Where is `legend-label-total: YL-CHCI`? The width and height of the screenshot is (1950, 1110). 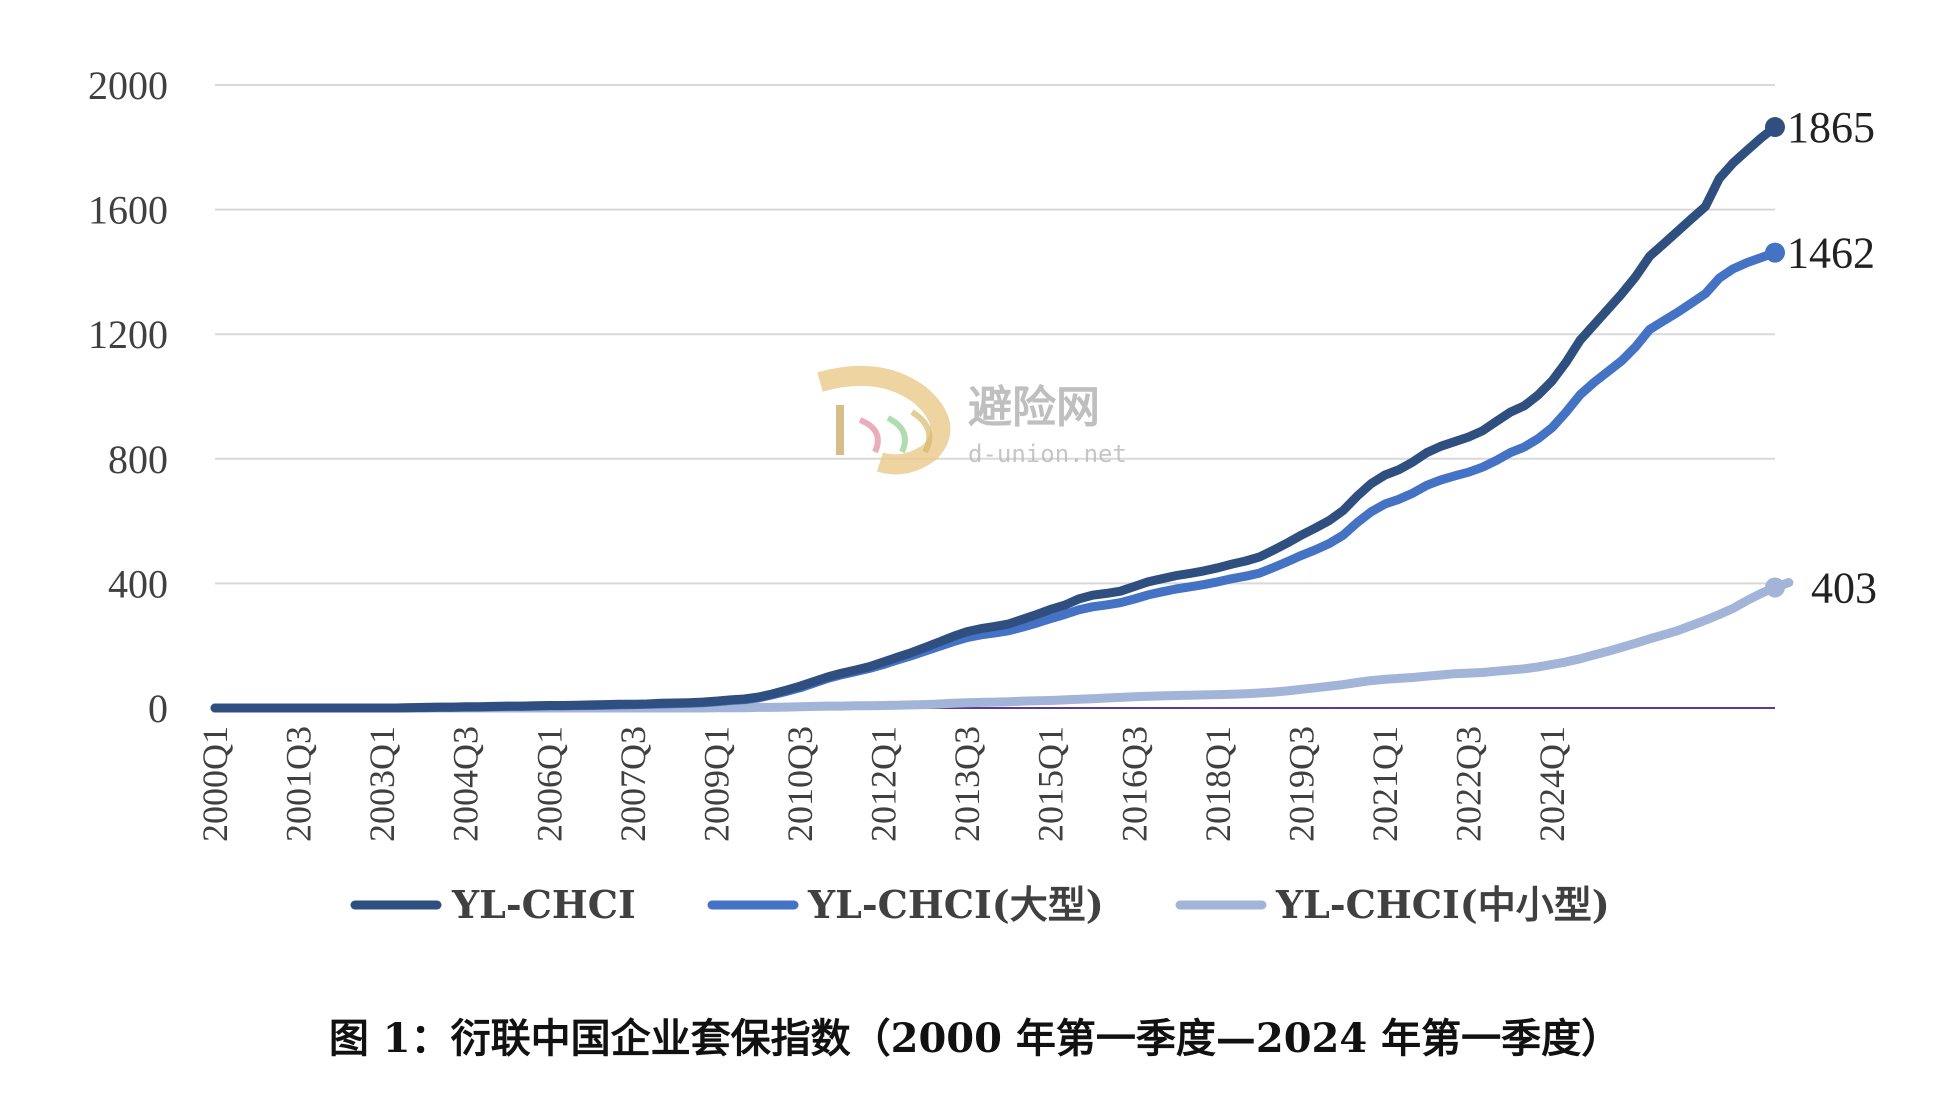
legend-label-total: YL-CHCI is located at coordinates (543, 904).